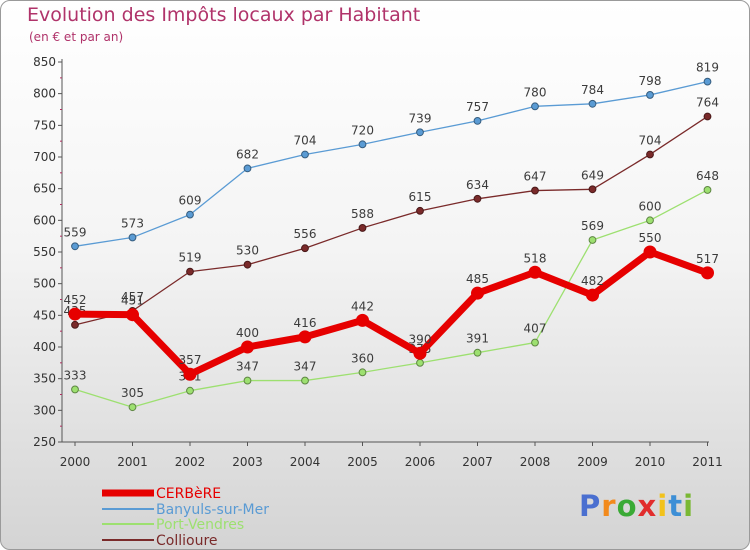 The height and width of the screenshot is (550, 750). What do you see at coordinates (592, 90) in the screenshot?
I see `data-label-banyuls-sur-mer: 784` at bounding box center [592, 90].